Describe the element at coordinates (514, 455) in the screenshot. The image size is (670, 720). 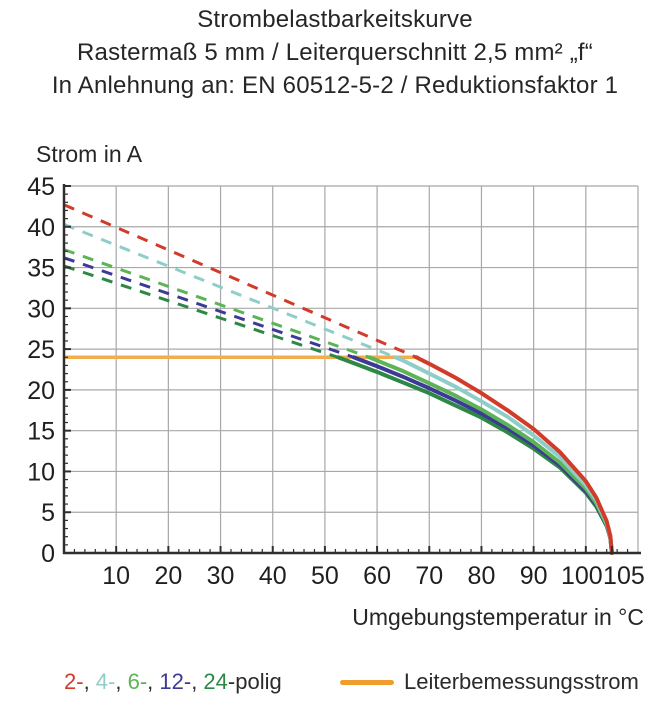
I see `series-solid-2-polig` at that location.